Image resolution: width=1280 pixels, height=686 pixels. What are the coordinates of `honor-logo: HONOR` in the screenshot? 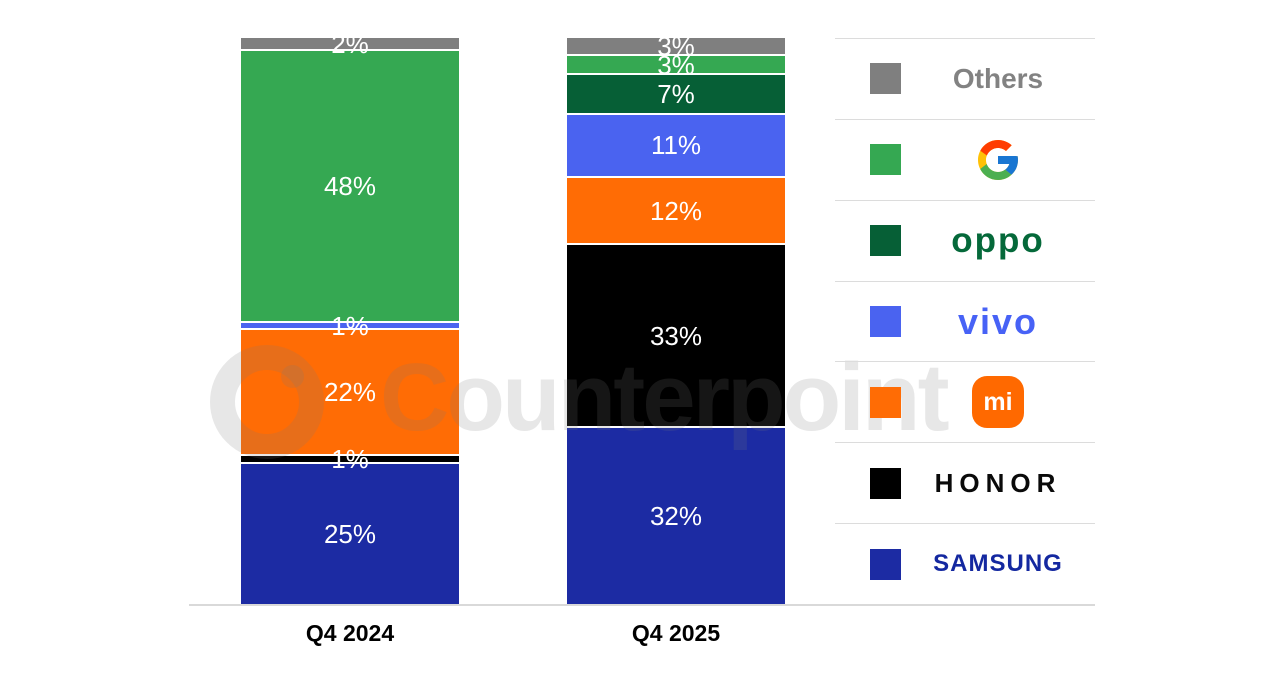 It's located at (998, 482).